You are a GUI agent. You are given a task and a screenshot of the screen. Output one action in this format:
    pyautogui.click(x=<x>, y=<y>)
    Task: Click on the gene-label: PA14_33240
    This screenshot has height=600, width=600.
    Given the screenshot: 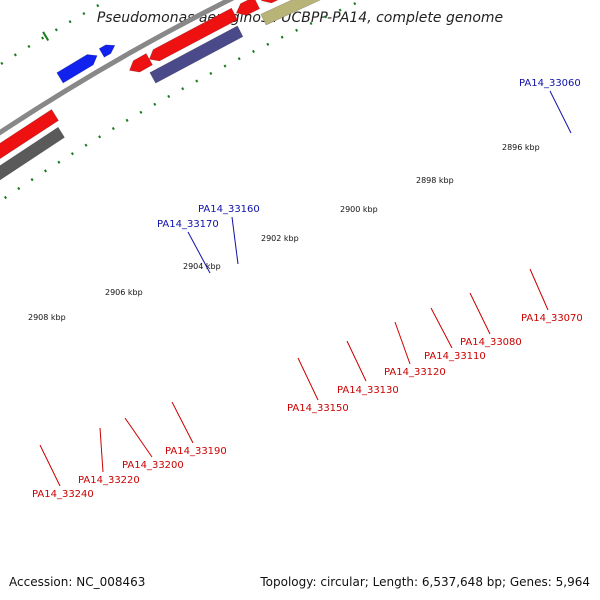 What is the action you would take?
    pyautogui.click(x=63, y=494)
    